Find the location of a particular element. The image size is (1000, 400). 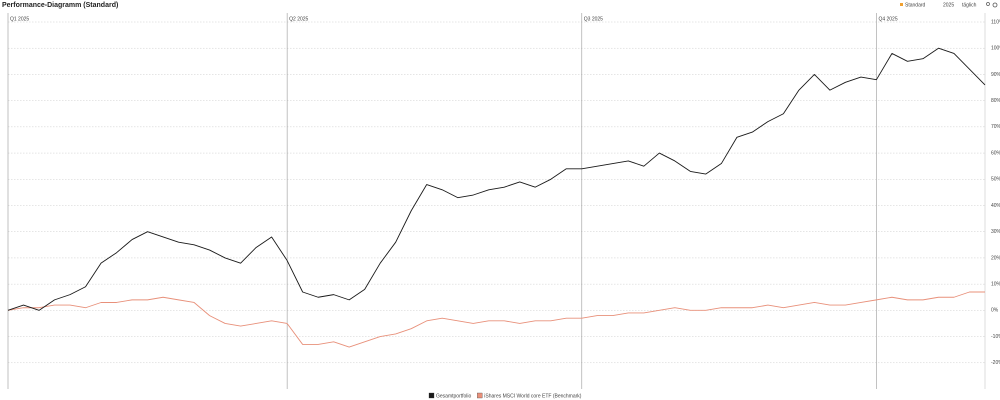

series-line is located at coordinates (496, 319).